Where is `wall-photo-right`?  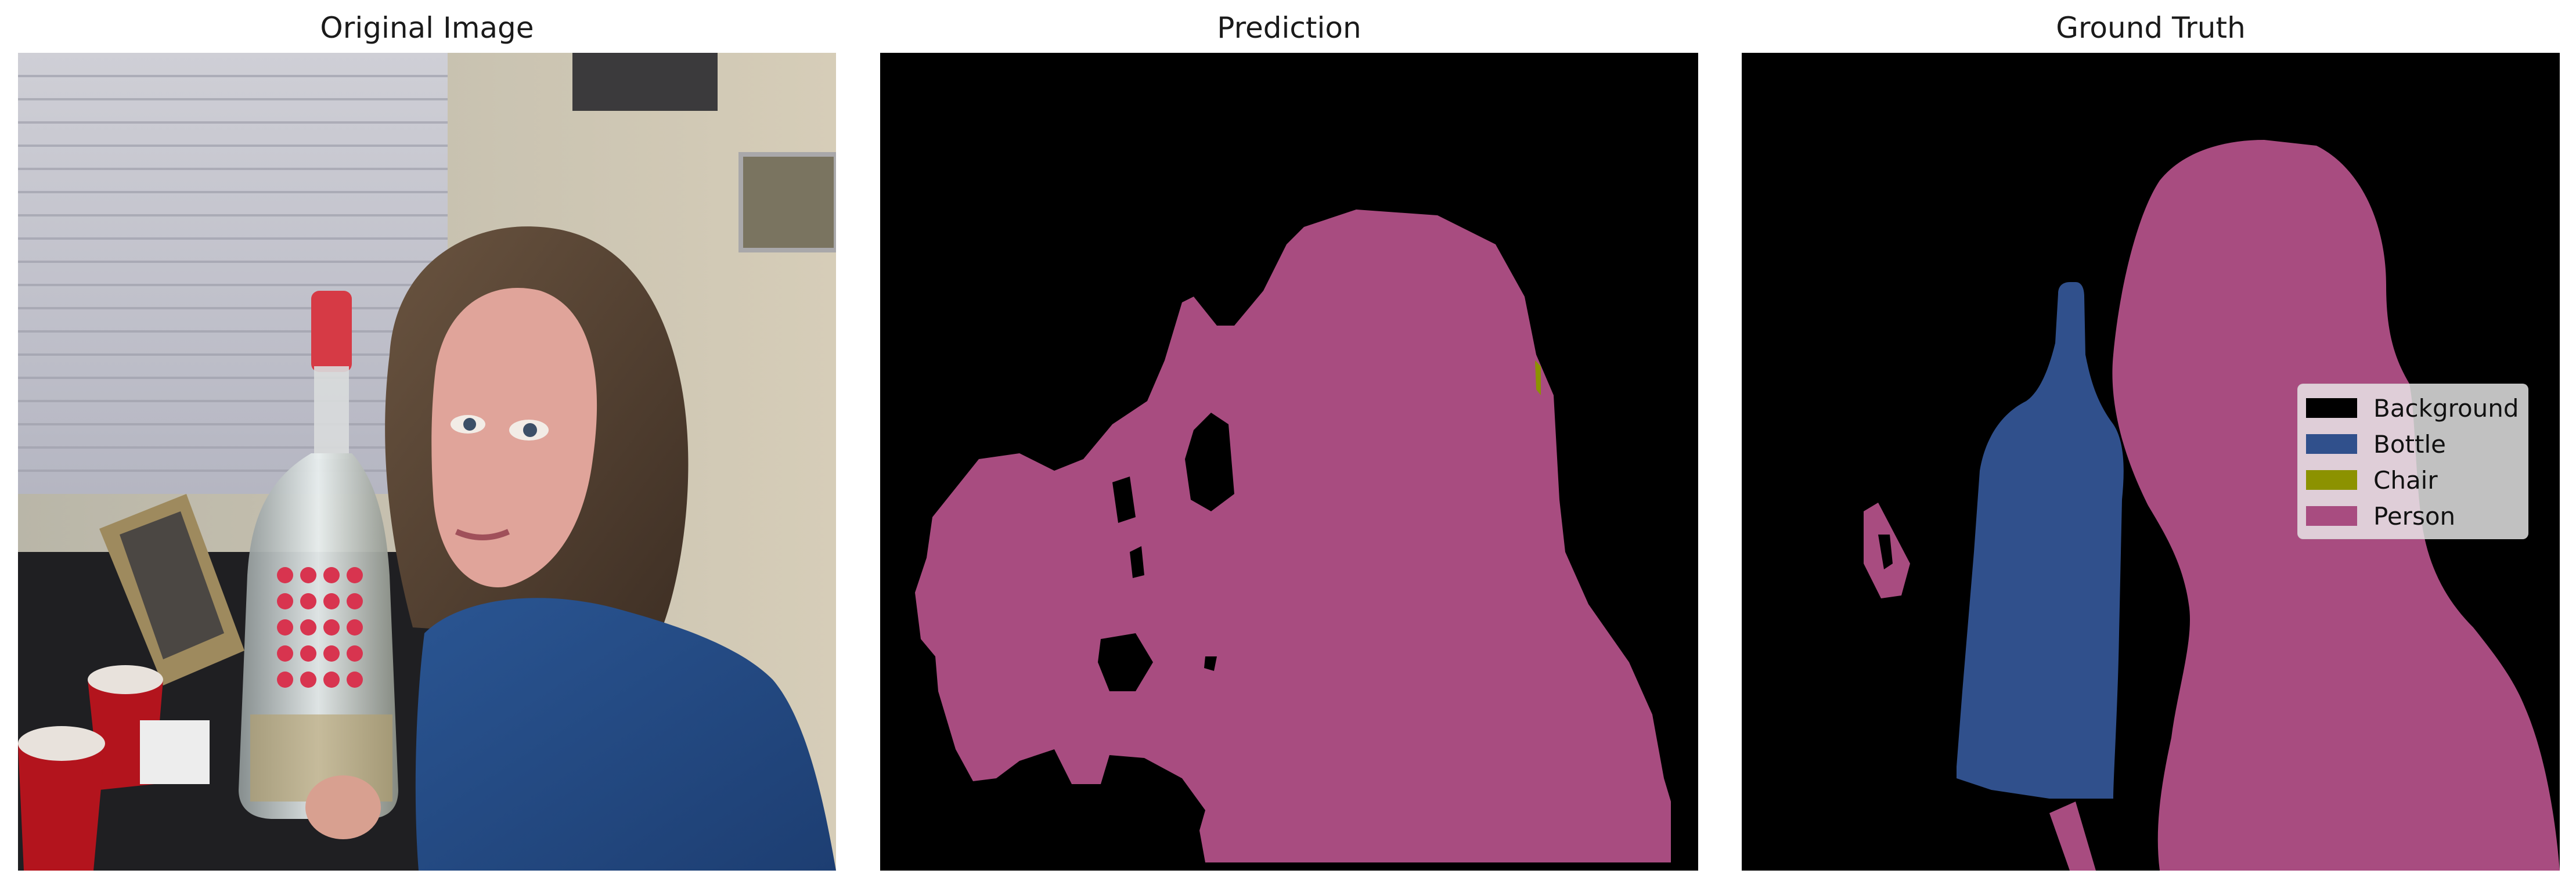
wall-photo-right is located at coordinates (787, 202).